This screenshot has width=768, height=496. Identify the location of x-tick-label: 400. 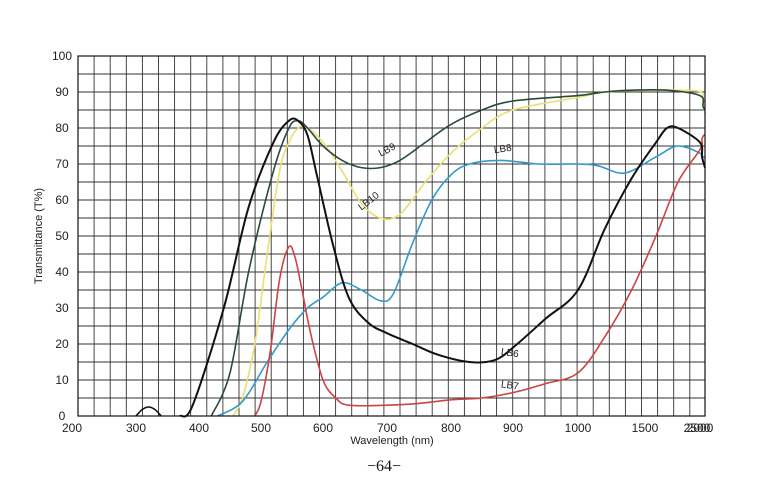
(199, 428).